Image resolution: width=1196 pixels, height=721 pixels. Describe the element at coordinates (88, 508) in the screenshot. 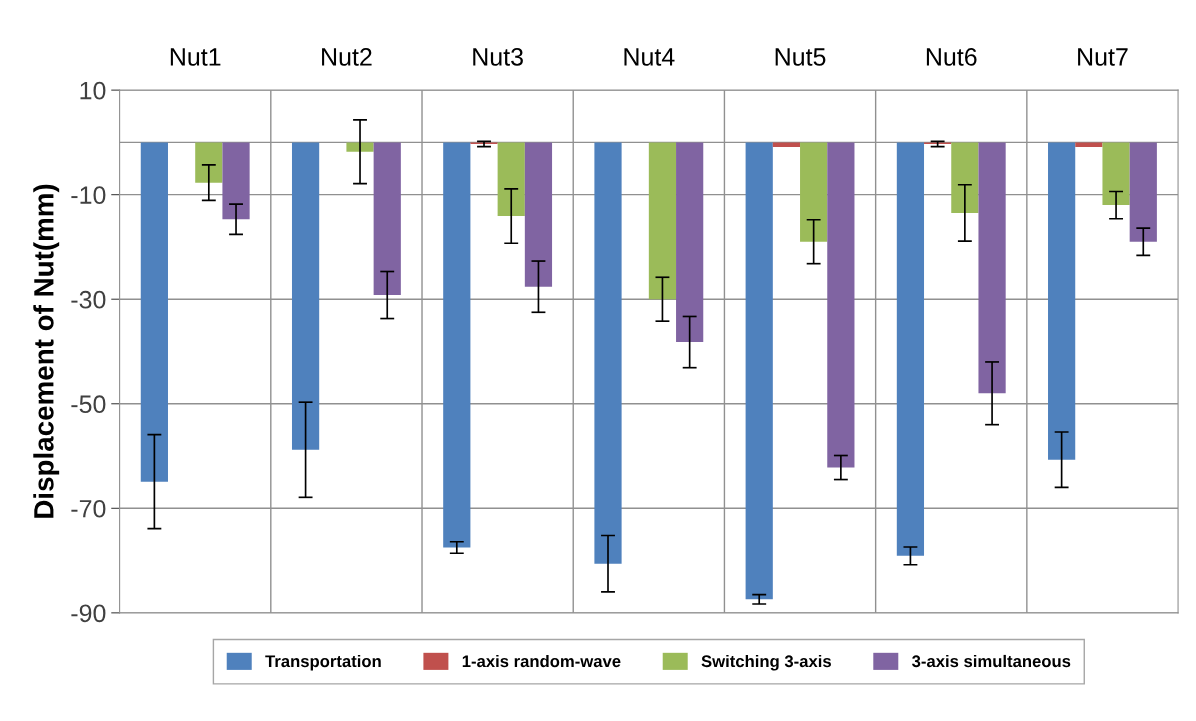

I see `y-tick-label: -70` at that location.